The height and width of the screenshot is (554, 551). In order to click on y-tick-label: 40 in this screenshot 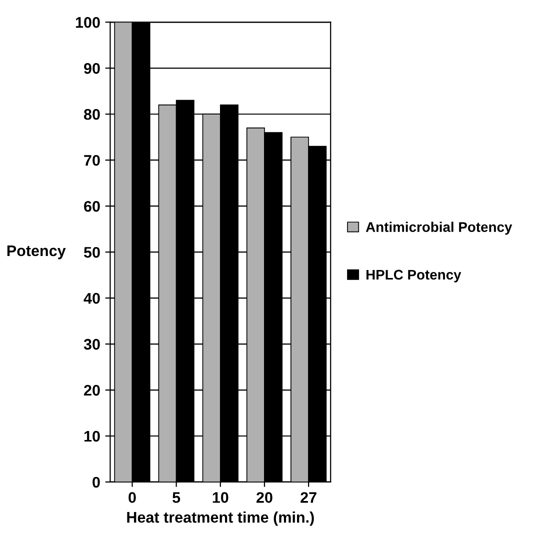, I will do `click(92, 298)`.